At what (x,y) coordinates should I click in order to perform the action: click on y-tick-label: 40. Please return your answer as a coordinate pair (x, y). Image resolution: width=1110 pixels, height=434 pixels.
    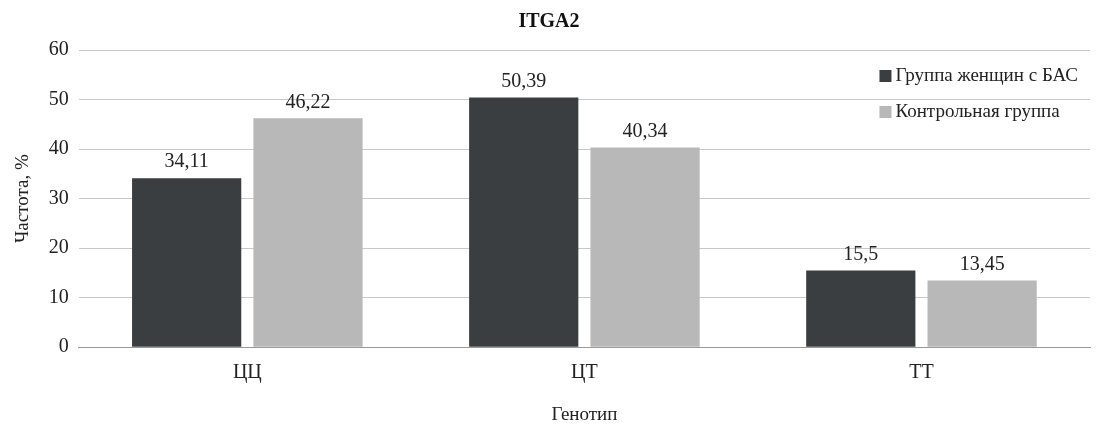
    Looking at the image, I should click on (58, 147).